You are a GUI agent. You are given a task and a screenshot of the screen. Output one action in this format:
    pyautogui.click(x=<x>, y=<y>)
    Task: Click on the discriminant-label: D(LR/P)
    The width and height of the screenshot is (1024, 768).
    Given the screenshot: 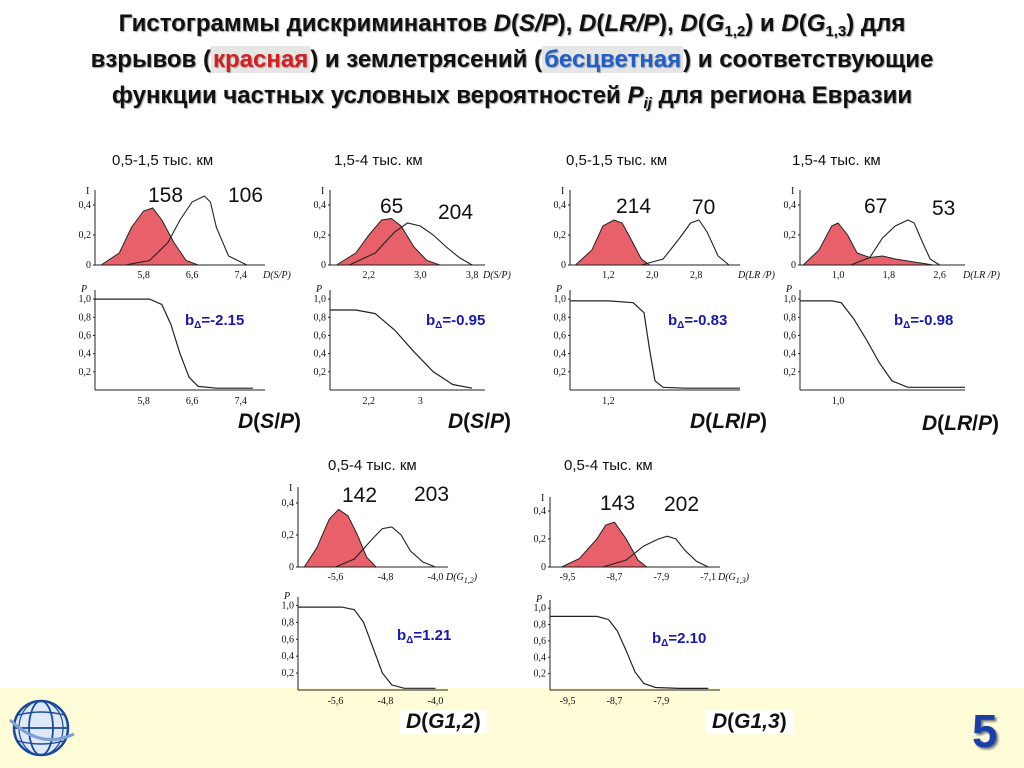 What is the action you would take?
    pyautogui.click(x=961, y=424)
    